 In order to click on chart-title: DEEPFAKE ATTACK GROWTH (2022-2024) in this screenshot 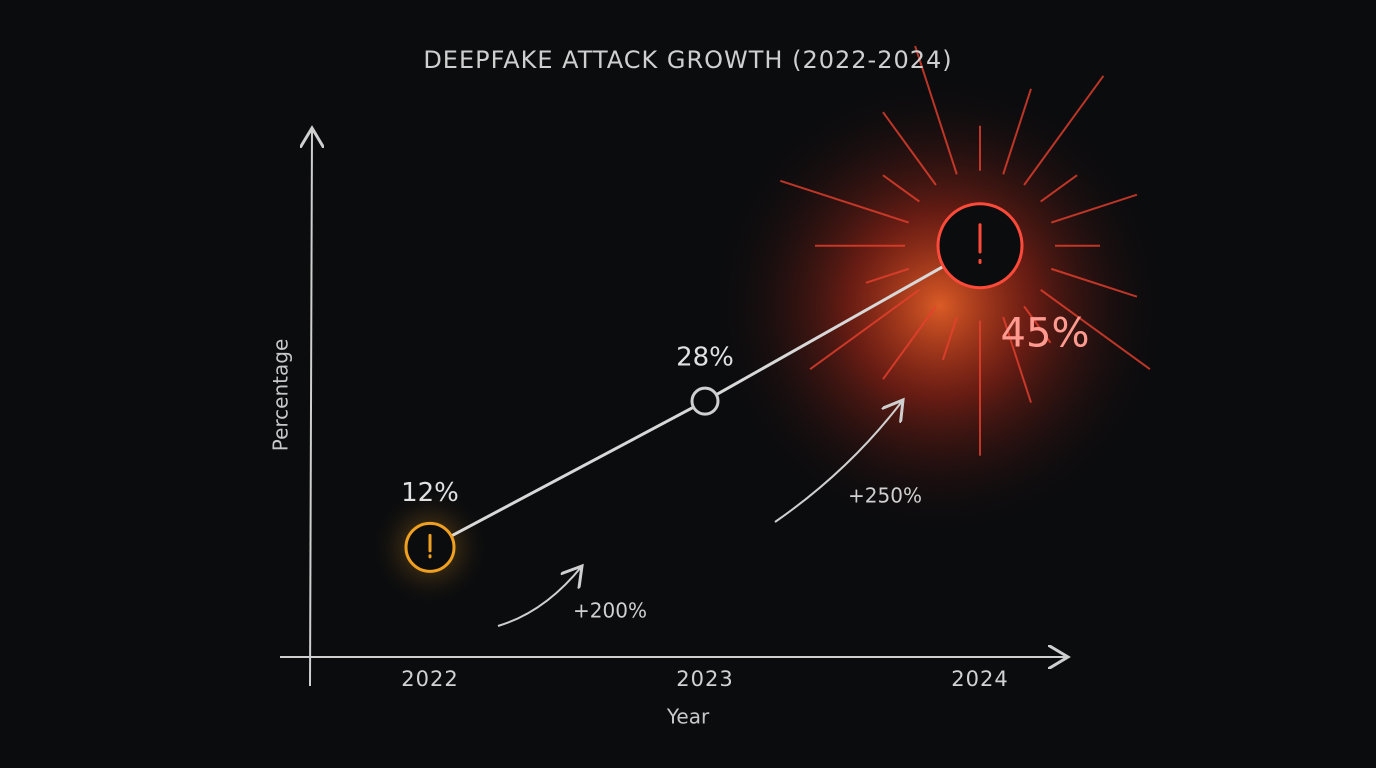, I will do `click(687, 60)`.